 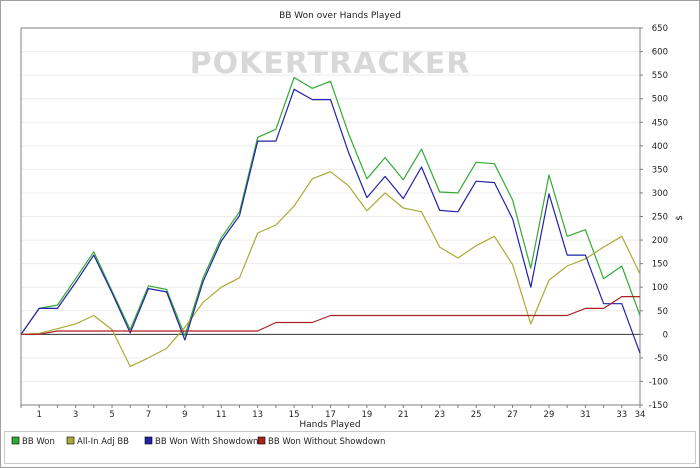 I want to click on x-tick-label: 9, so click(x=184, y=415).